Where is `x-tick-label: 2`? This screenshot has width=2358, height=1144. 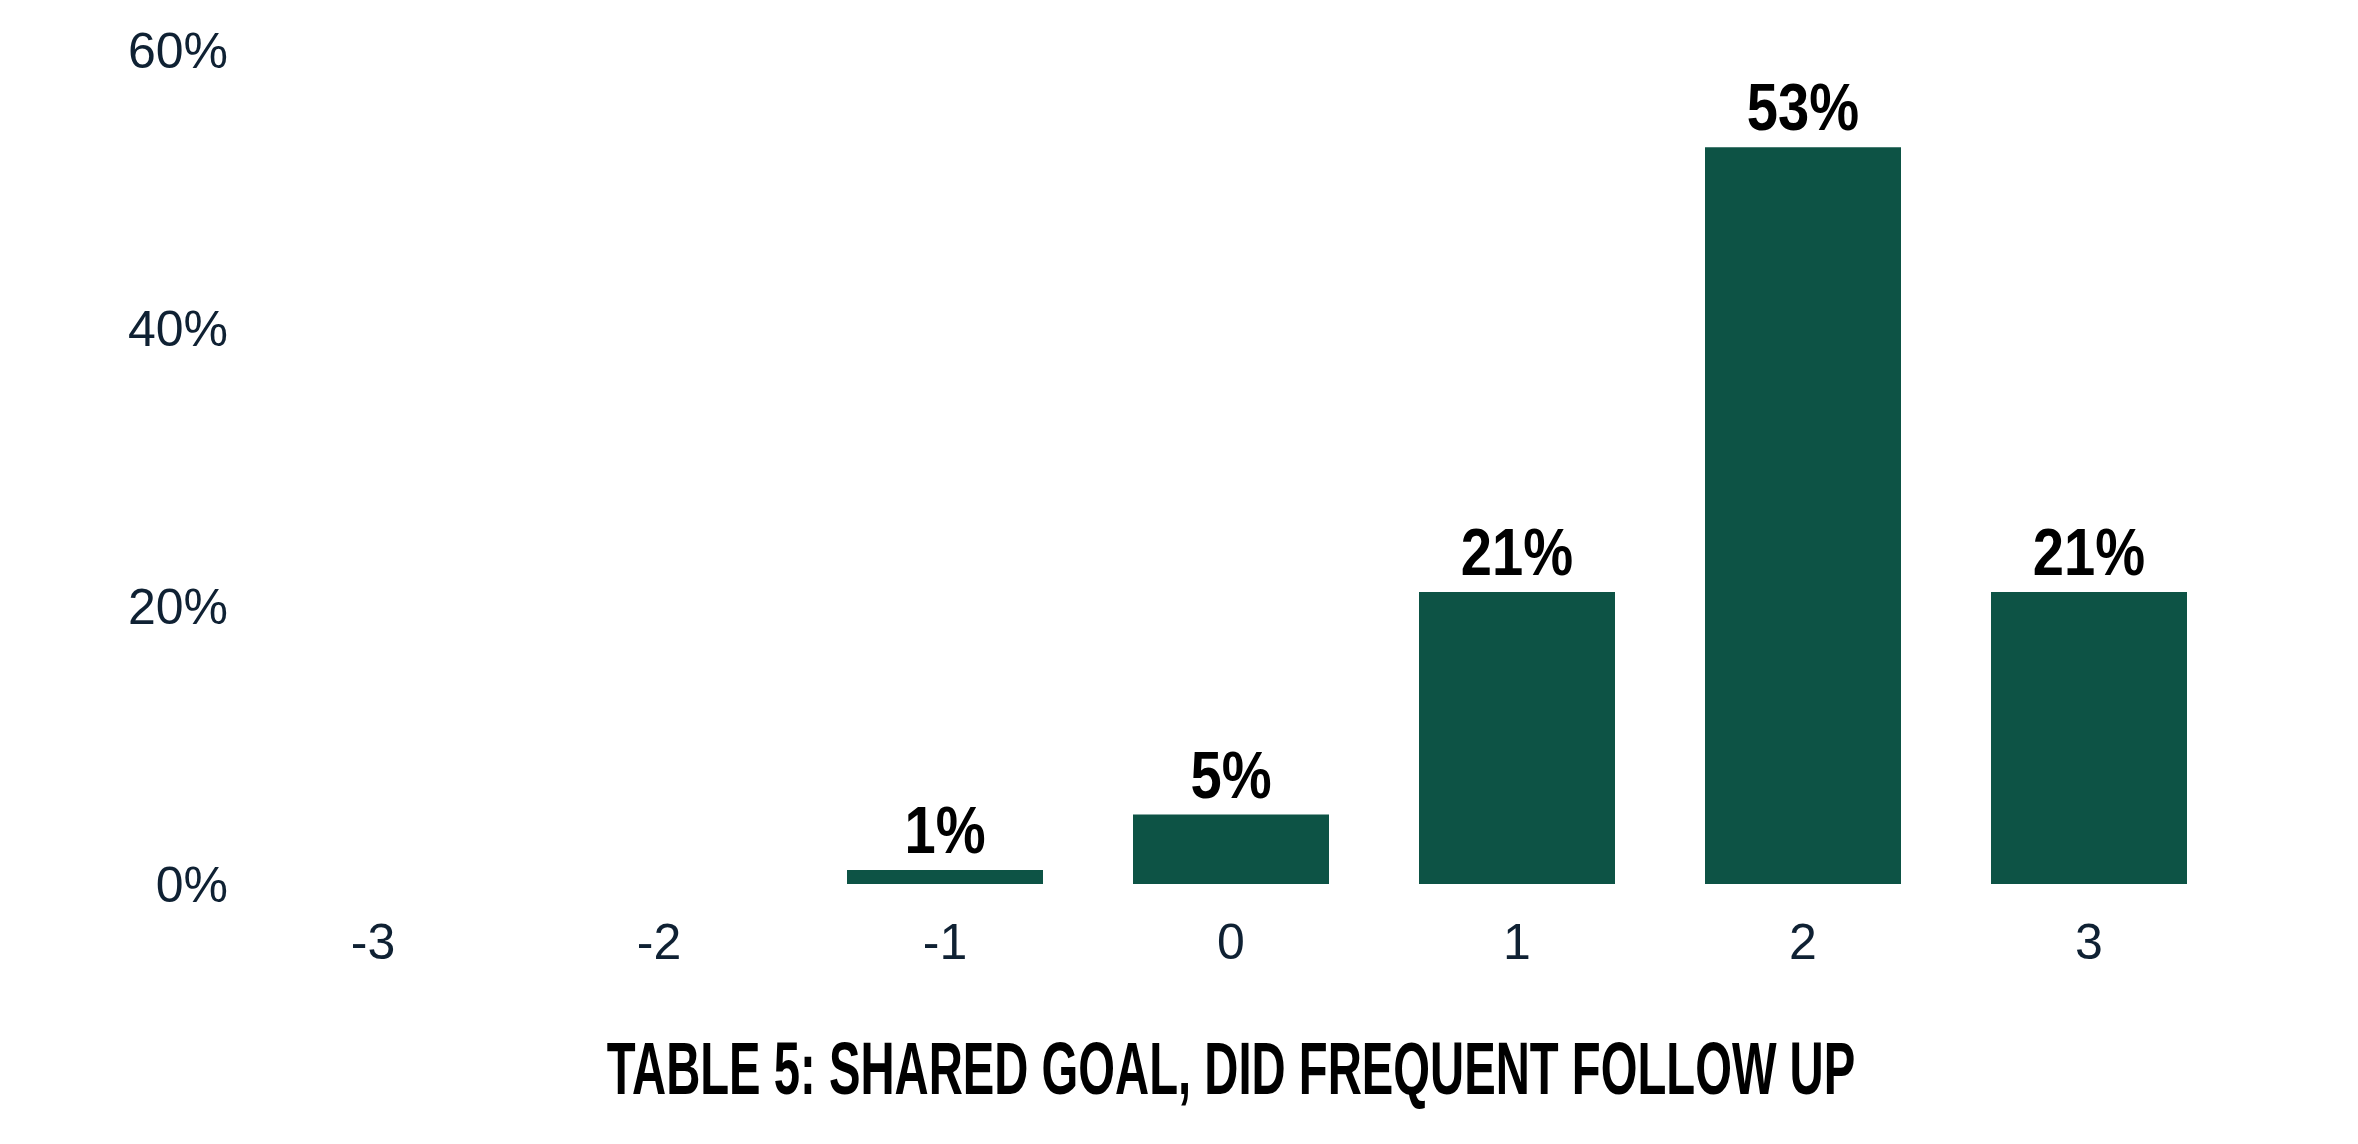 x-tick-label: 2 is located at coordinates (1803, 941).